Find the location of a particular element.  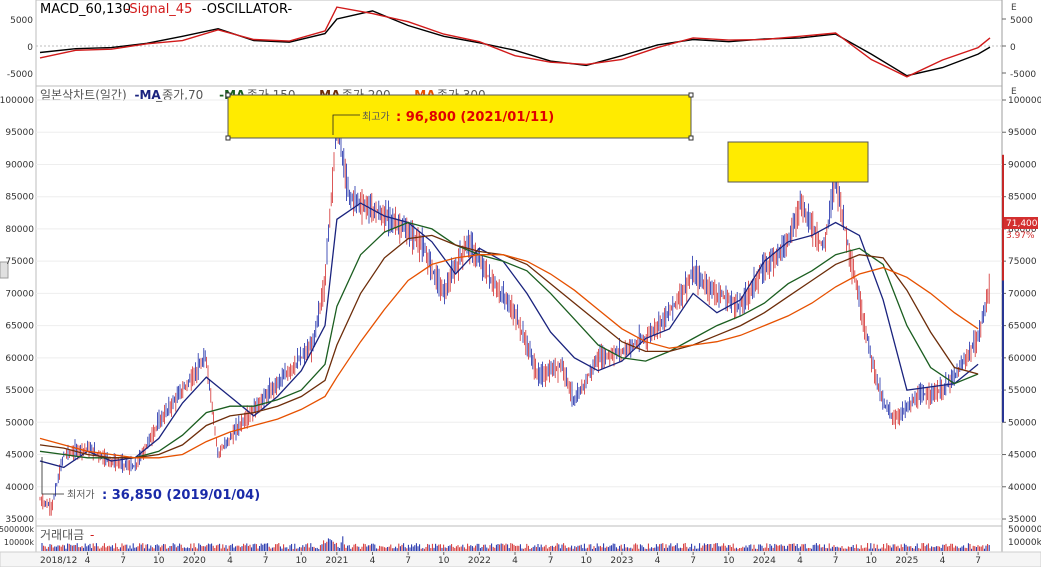

volume-tick-right-0: 500000k is located at coordinates (1024, 530).